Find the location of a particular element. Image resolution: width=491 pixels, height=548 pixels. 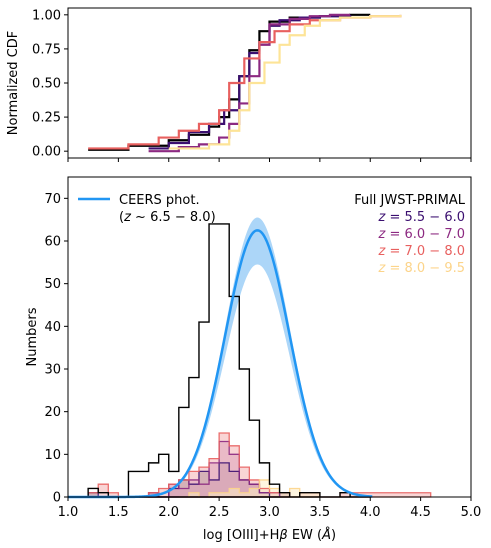

cdf-y-ticks: 0.00 0.25 0.50 0.75 1.00 is located at coordinates (50, 84).